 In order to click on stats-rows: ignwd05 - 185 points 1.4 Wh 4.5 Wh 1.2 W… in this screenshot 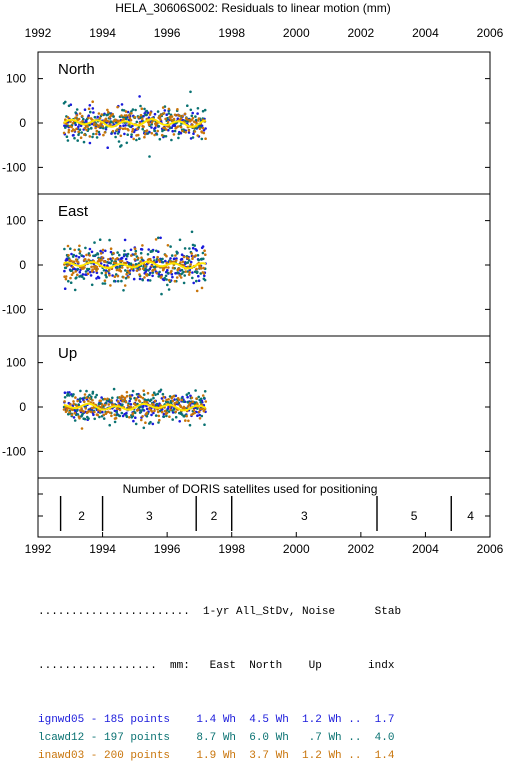, I will do `click(268, 736)`.